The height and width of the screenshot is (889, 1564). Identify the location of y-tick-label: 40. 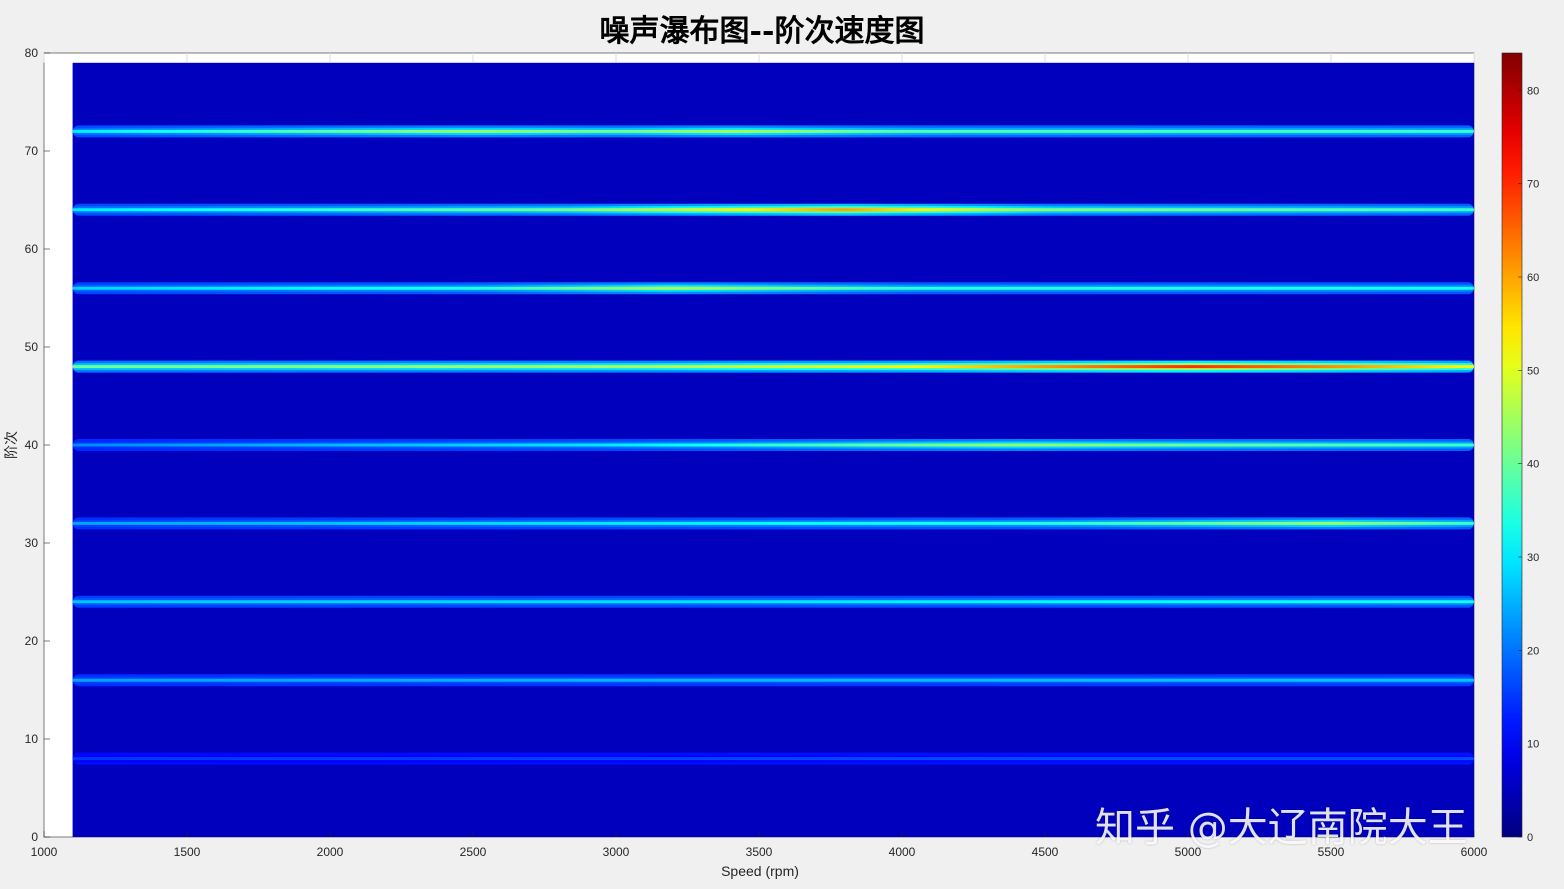
(32, 445).